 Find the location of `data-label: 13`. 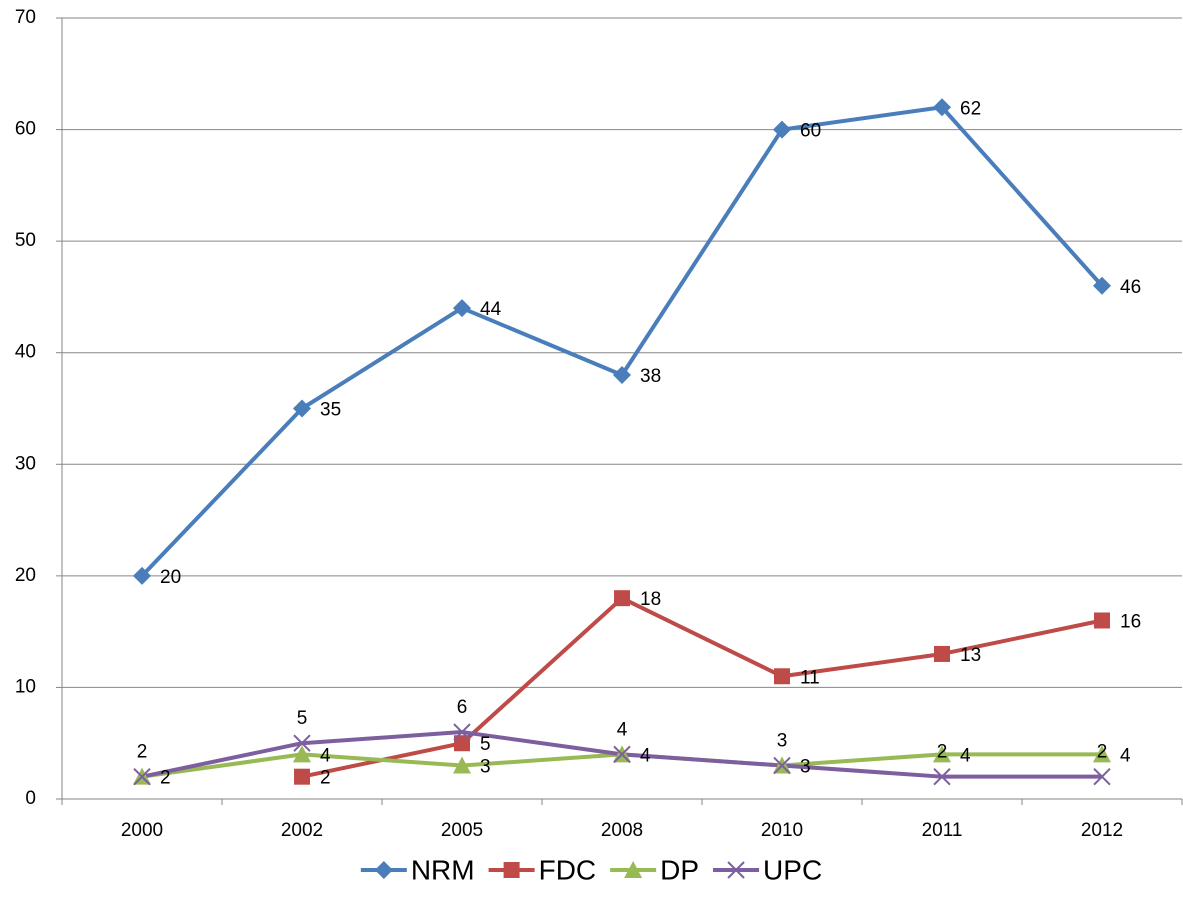

data-label: 13 is located at coordinates (970, 655).